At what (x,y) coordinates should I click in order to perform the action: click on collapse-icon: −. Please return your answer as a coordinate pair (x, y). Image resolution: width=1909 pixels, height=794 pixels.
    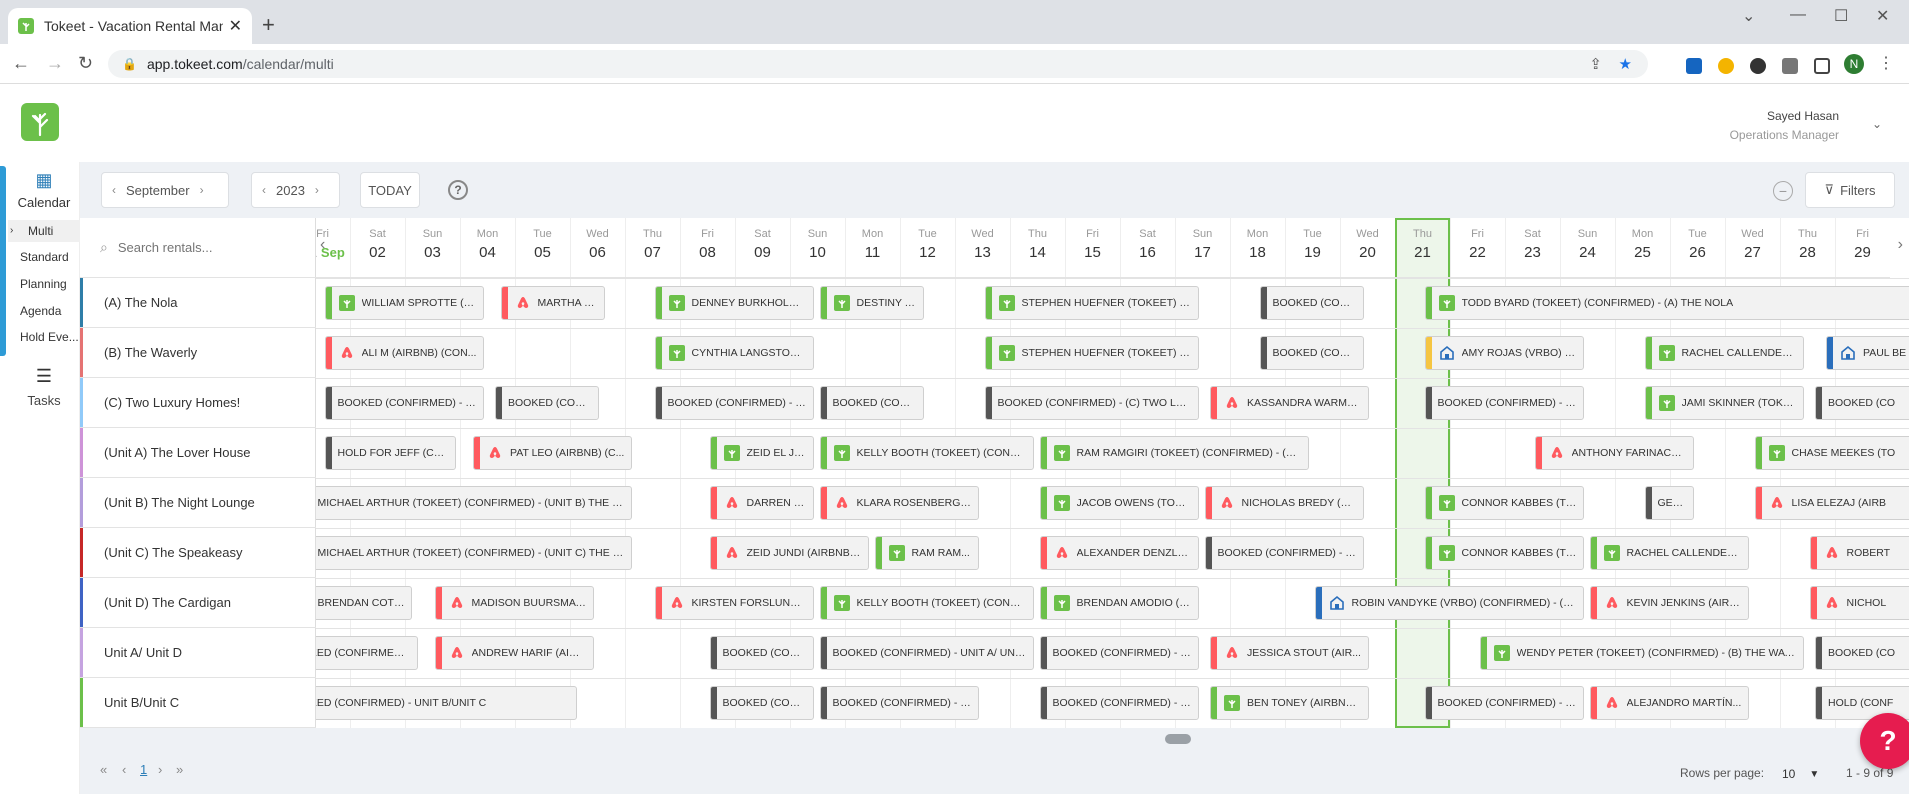
    Looking at the image, I should click on (1783, 191).